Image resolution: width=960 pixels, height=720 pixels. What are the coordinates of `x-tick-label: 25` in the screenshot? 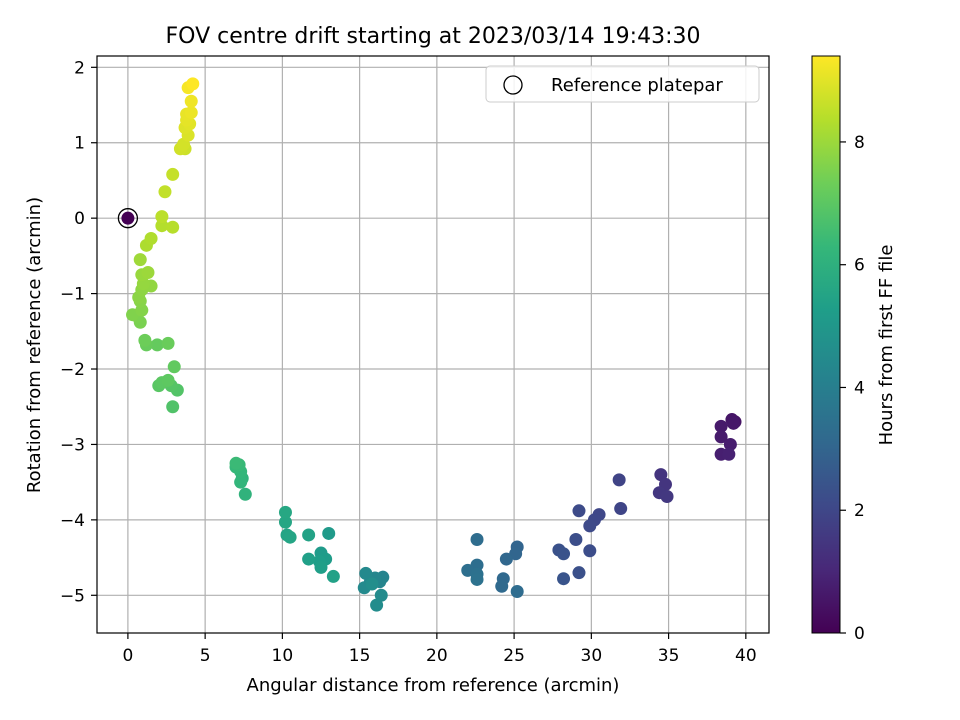 It's located at (514, 656).